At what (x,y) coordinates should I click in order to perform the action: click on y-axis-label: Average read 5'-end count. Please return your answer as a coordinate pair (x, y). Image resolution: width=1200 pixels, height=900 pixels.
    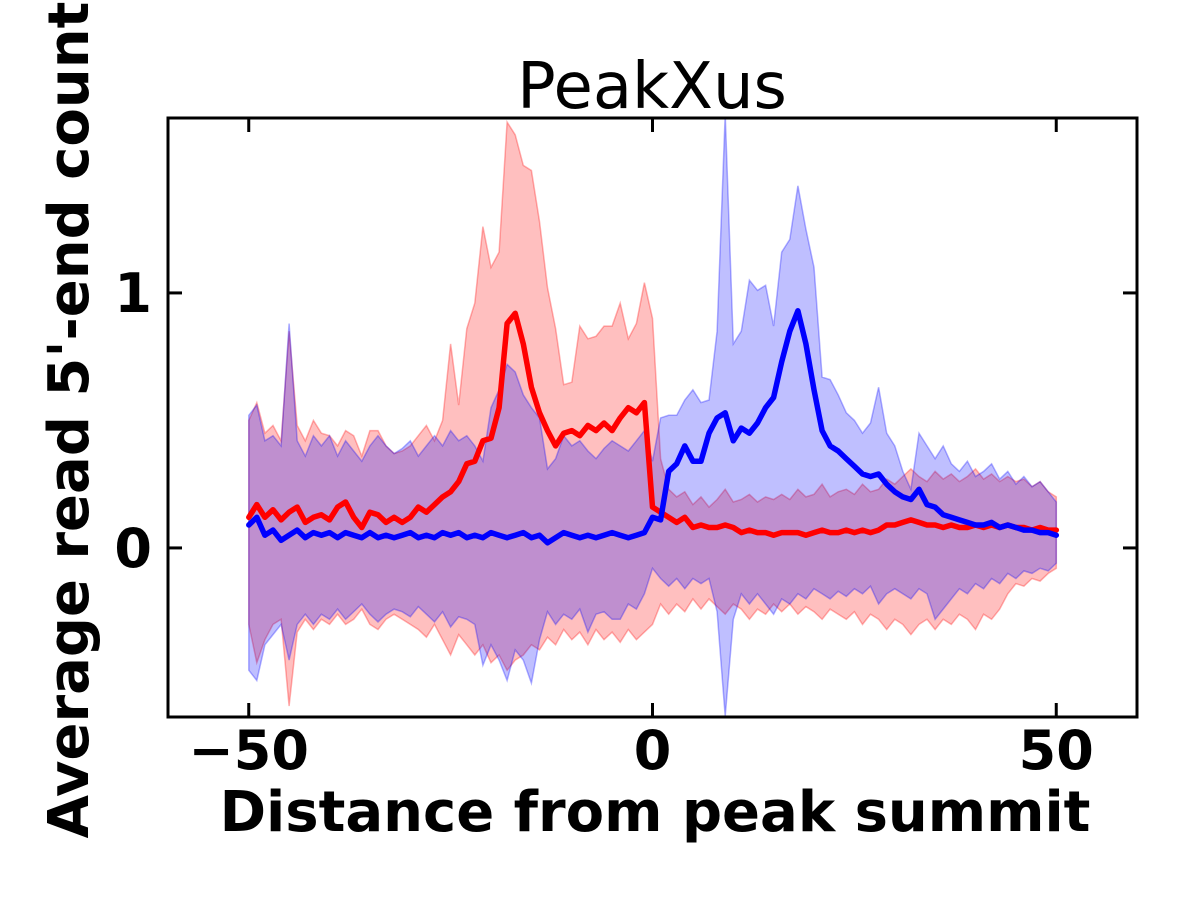
    Looking at the image, I should click on (69, 420).